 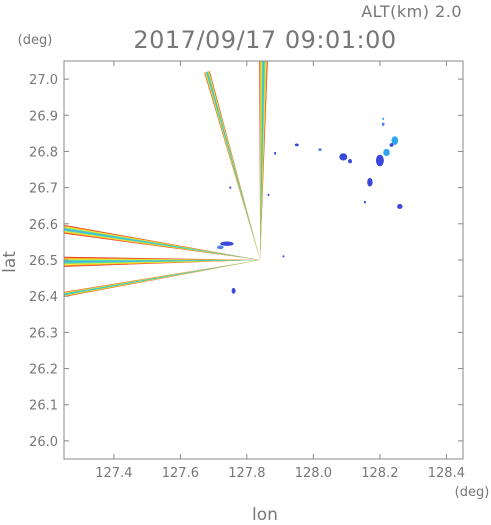 I want to click on y-tick-label: 27.0, so click(x=43, y=80).